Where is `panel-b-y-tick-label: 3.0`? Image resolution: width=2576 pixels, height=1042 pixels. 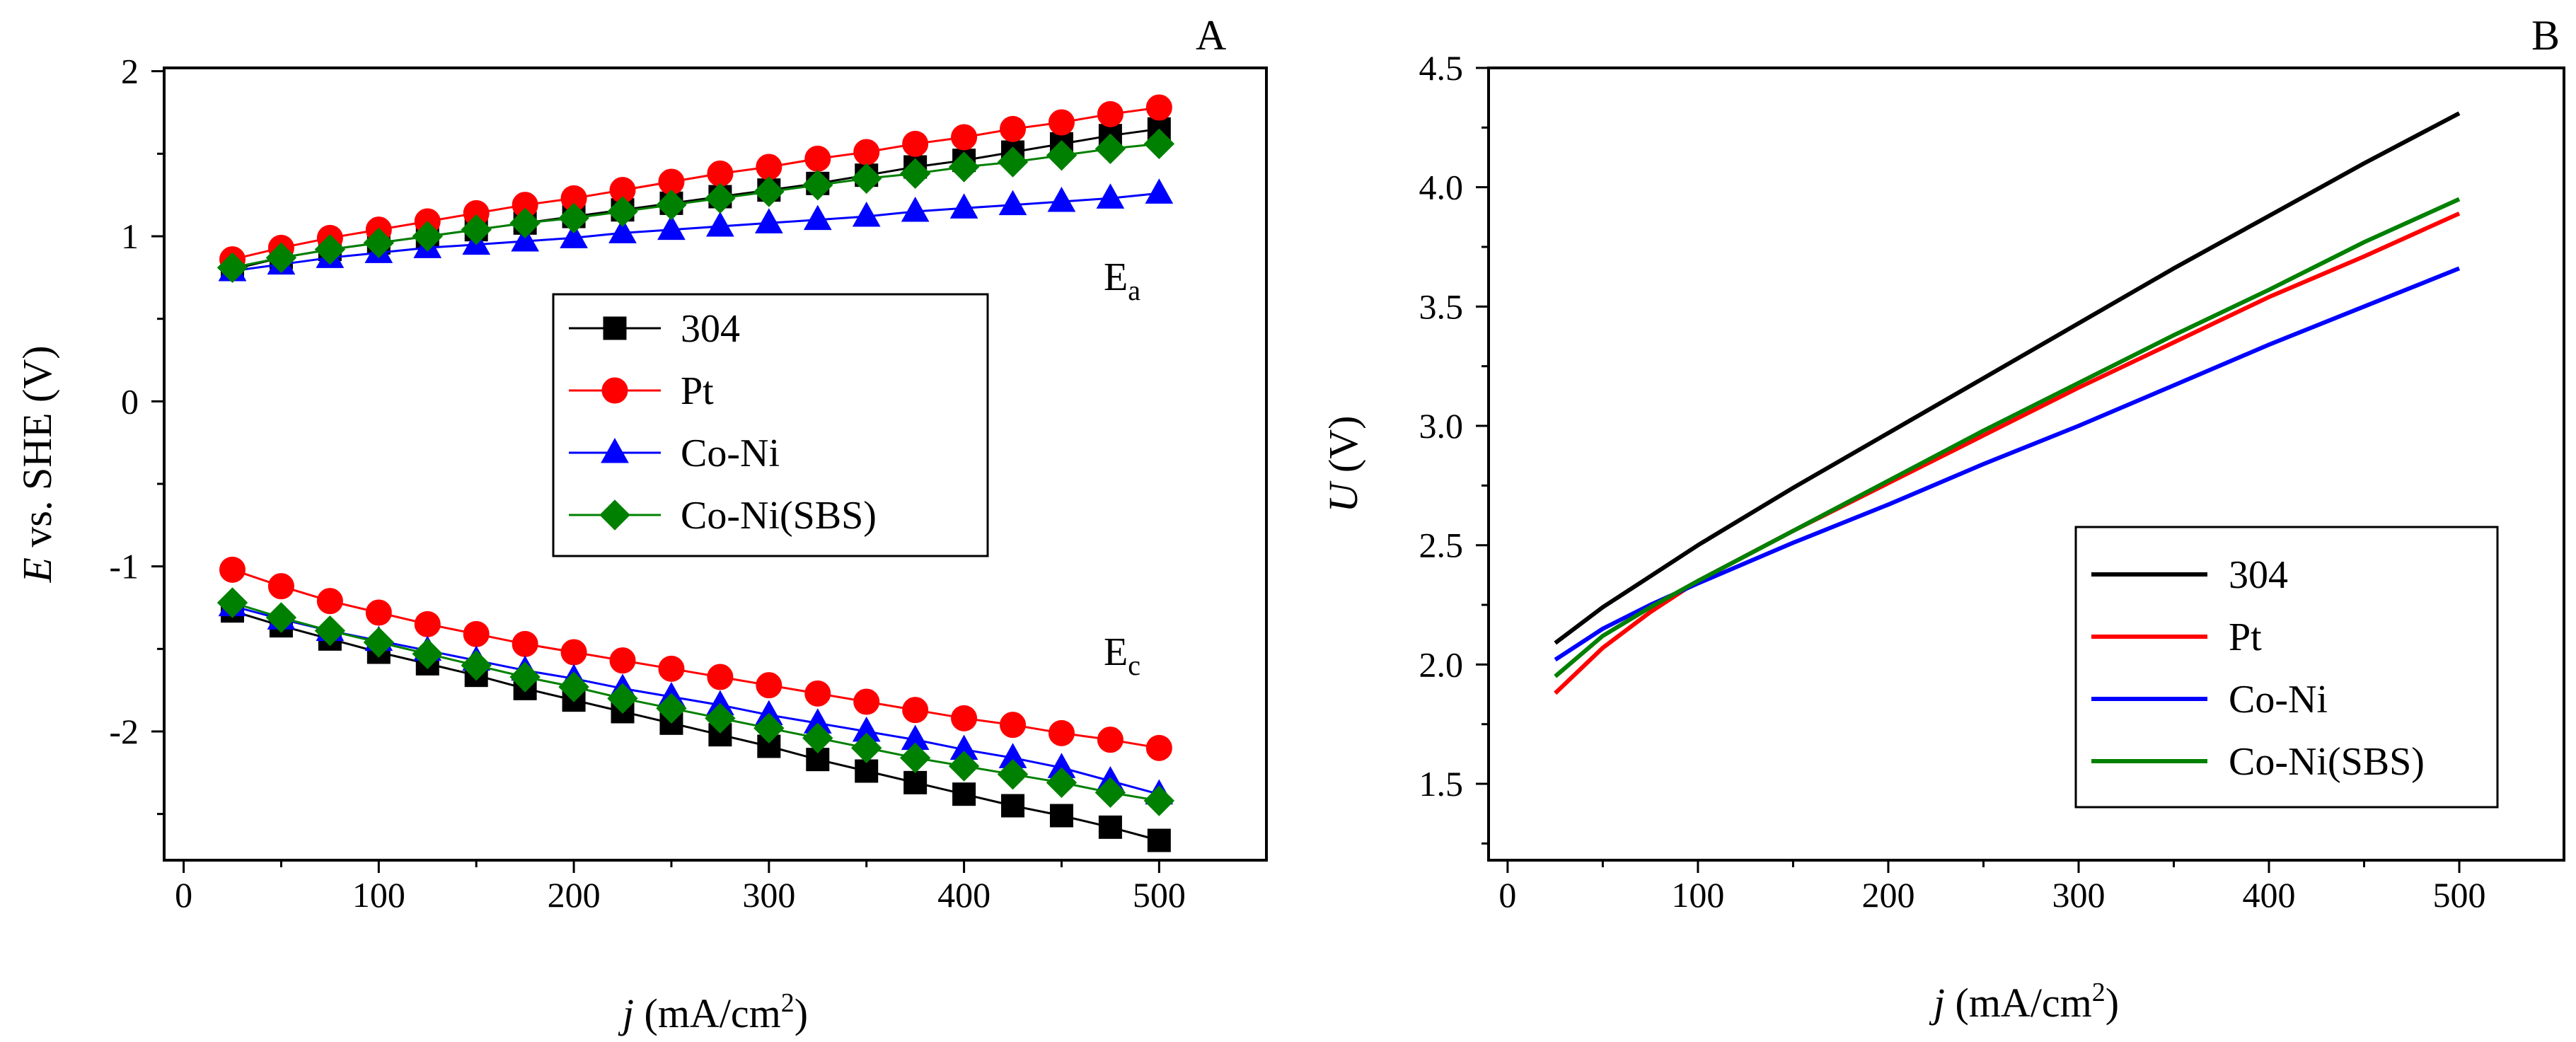
panel-b-y-tick-label: 3.0 is located at coordinates (1441, 426).